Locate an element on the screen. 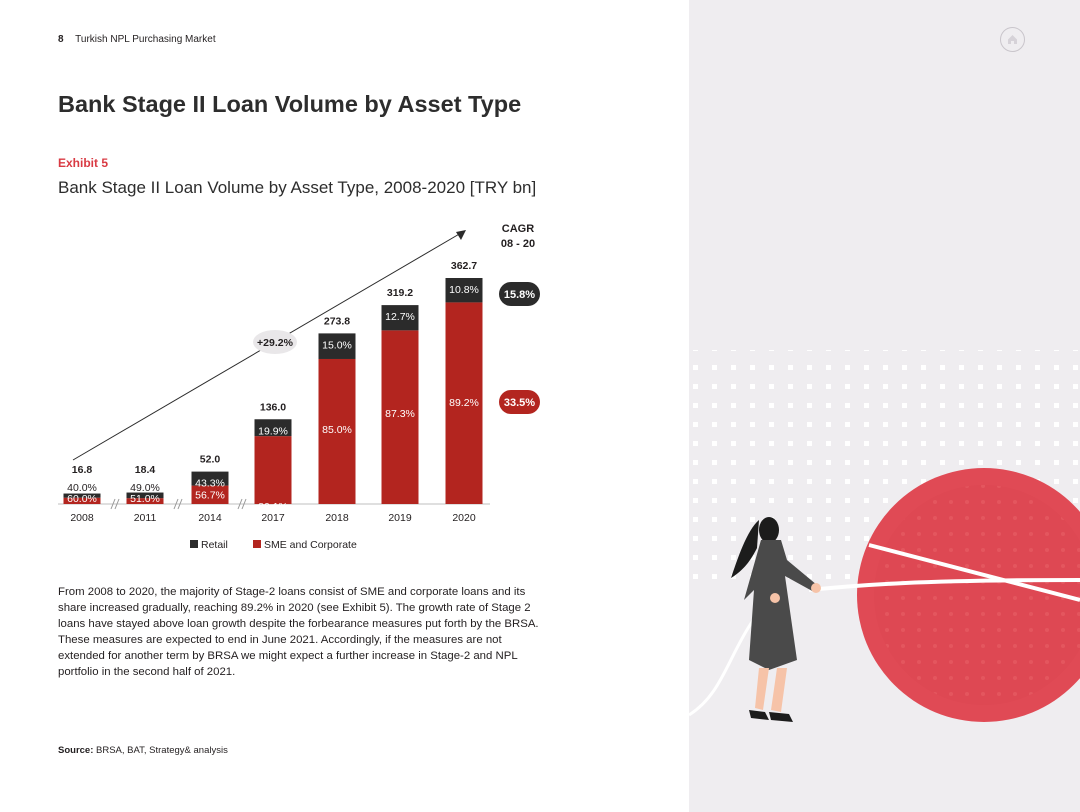  total-label: 52.0 is located at coordinates (210, 460).